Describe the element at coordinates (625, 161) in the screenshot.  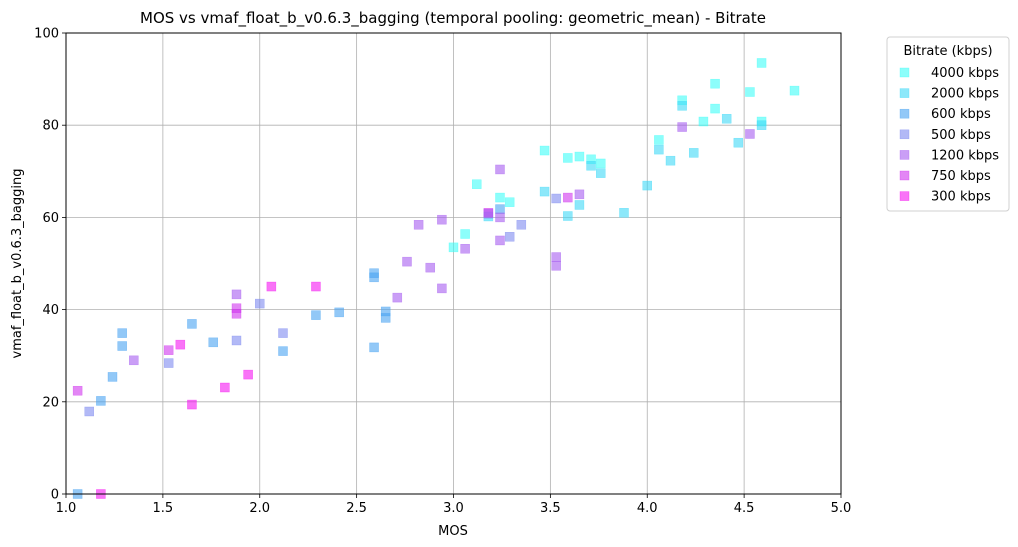
I see `series-2000-kbps` at that location.